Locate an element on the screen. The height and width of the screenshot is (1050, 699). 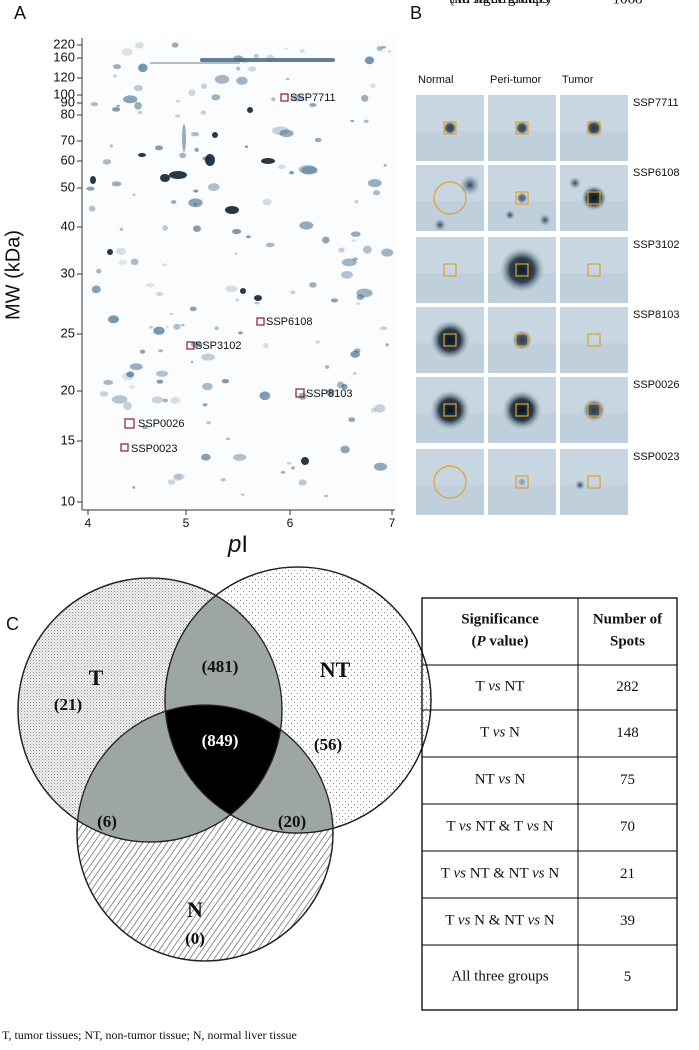
set-label: NT is located at coordinates (335, 669).